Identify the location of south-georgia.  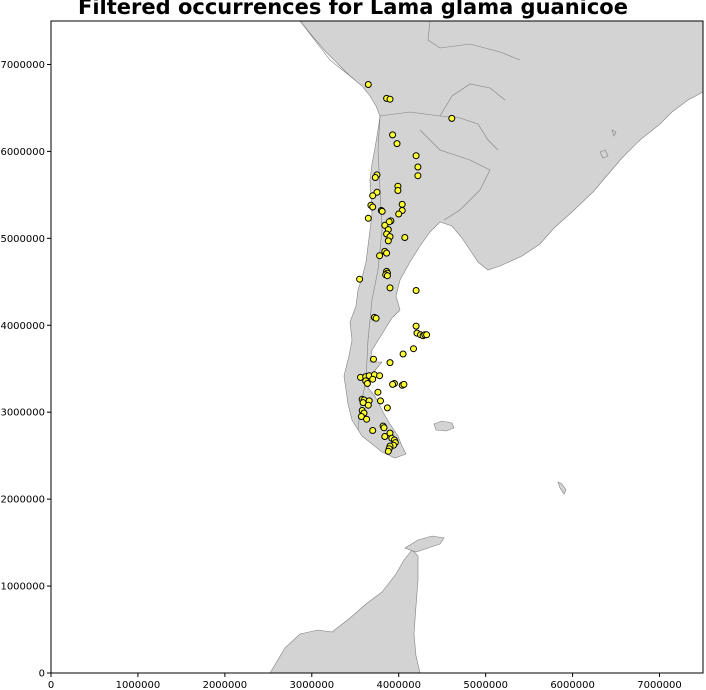
(562, 488).